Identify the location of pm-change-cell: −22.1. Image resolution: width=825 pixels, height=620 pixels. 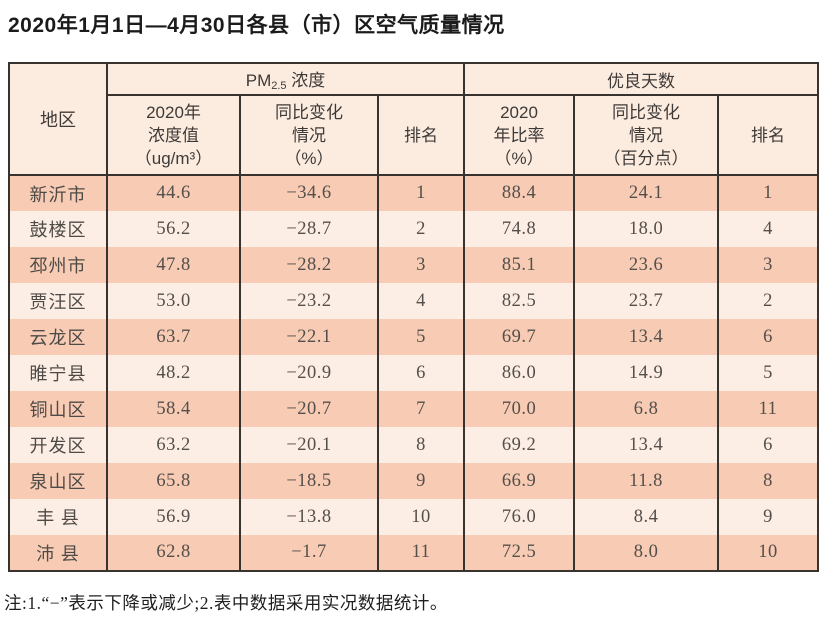
(309, 337).